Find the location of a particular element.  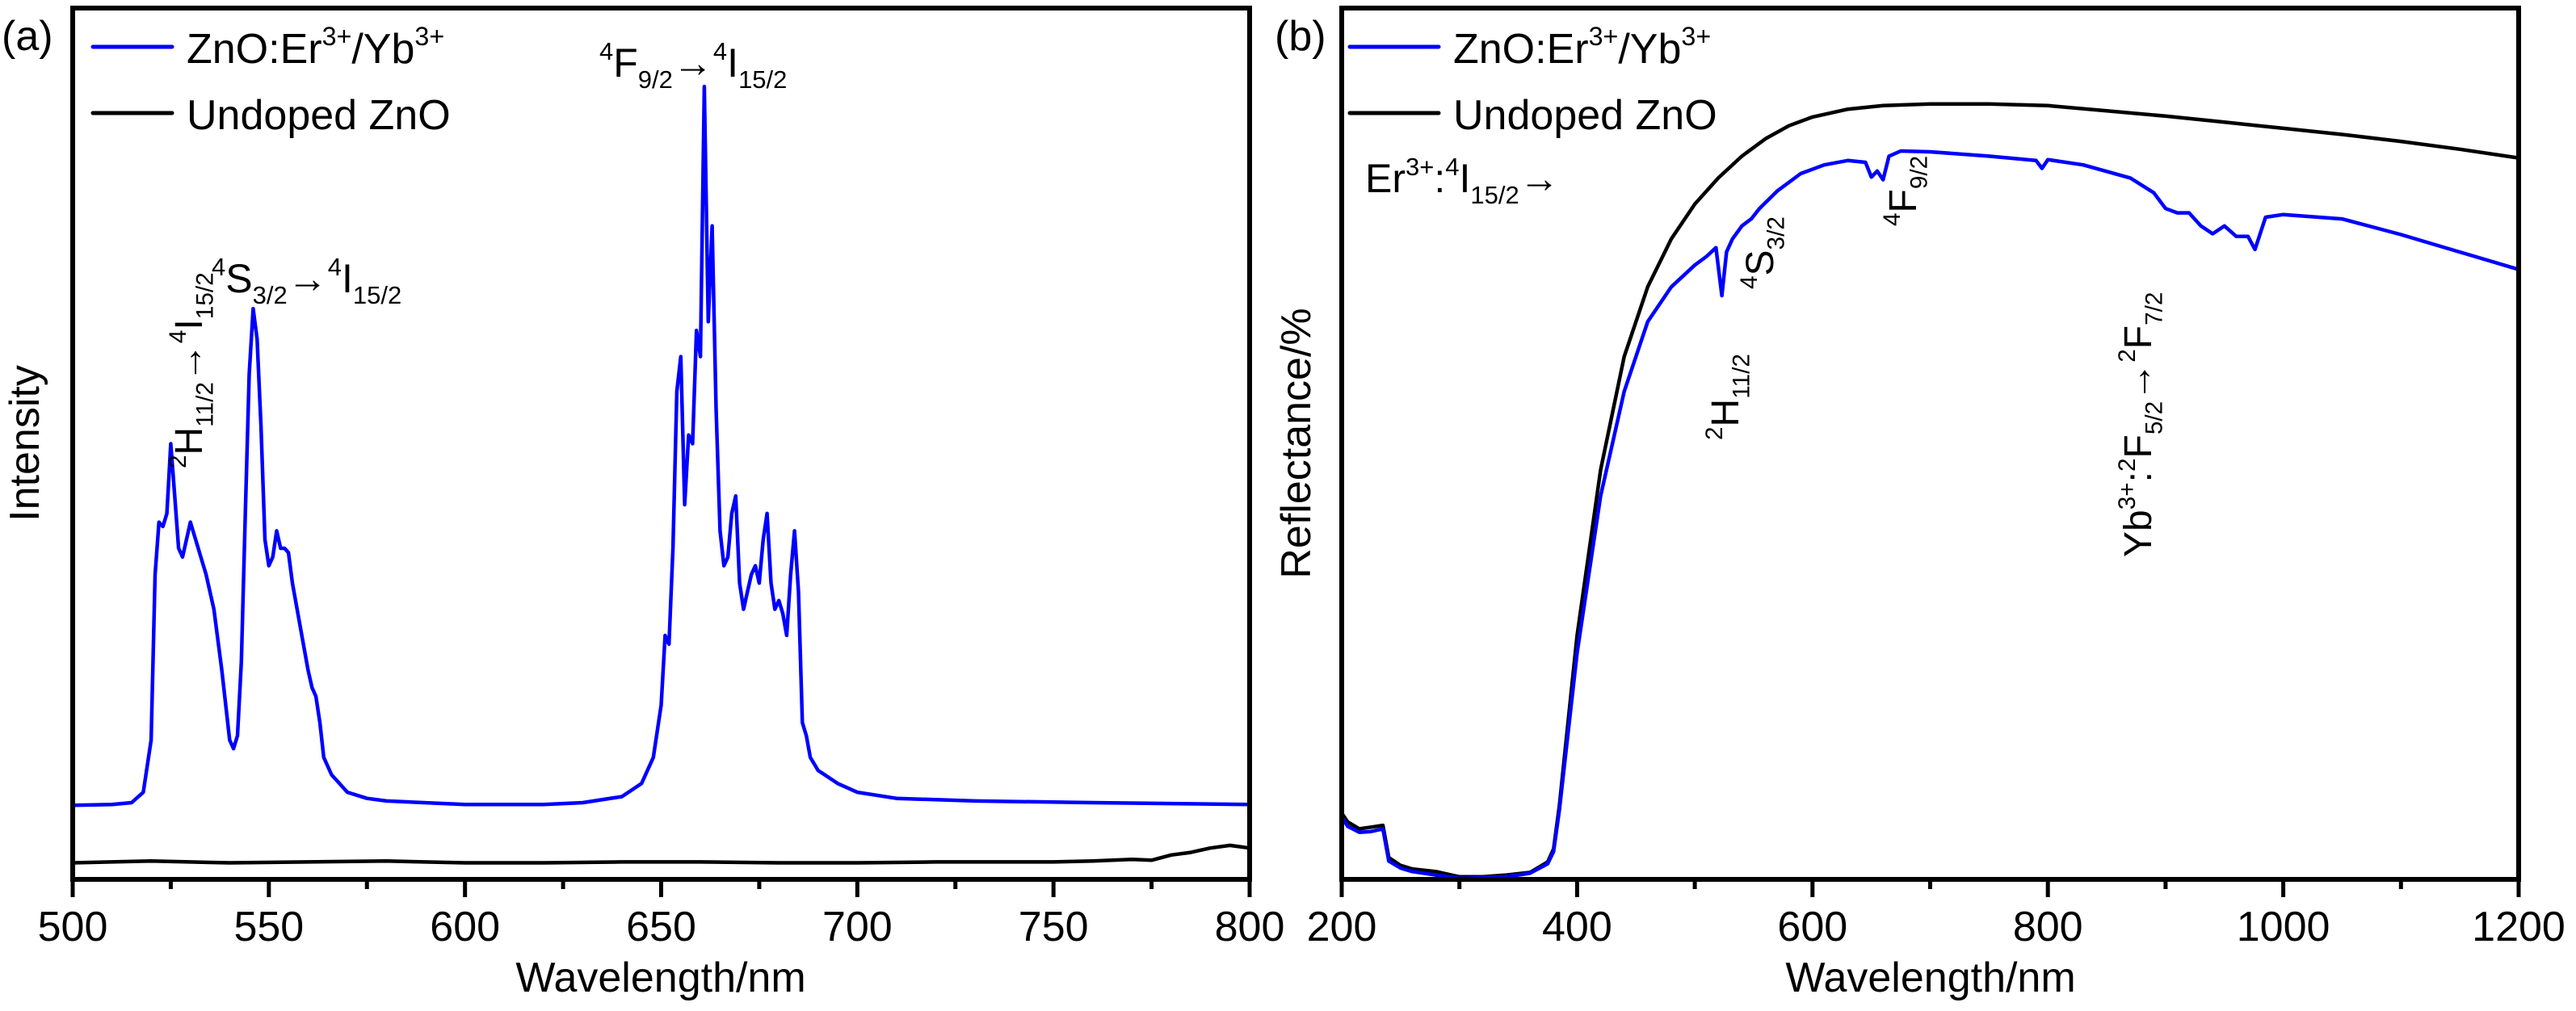

panel-a-y-axis-label: Intensity is located at coordinates (25, 443).